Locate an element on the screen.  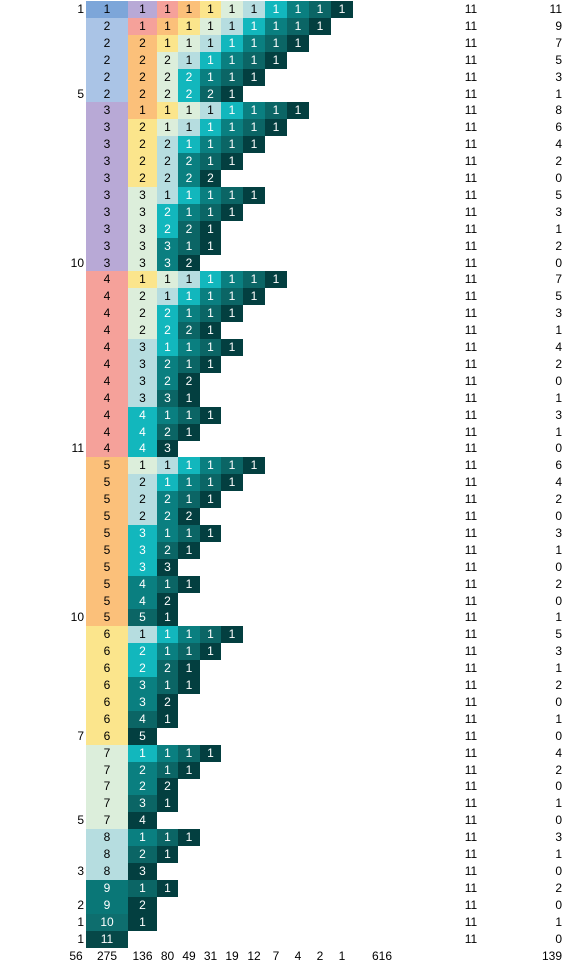
partition-cell: 5 is located at coordinates (107, 618).